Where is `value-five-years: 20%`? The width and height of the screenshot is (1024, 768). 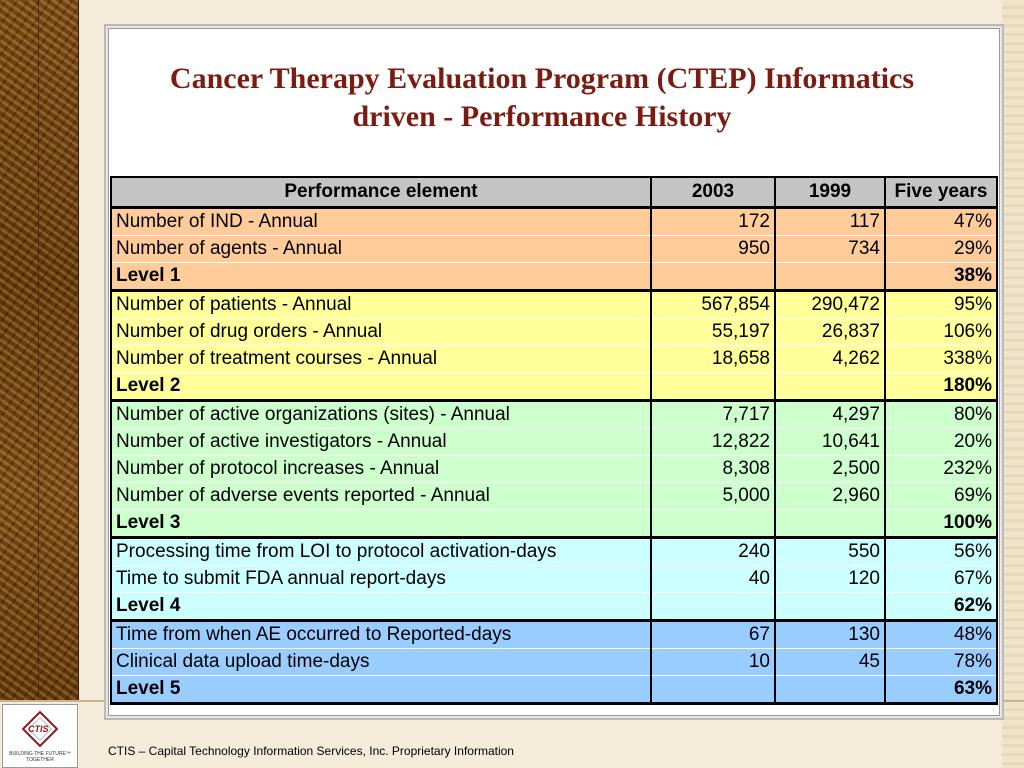 value-five-years: 20% is located at coordinates (941, 442).